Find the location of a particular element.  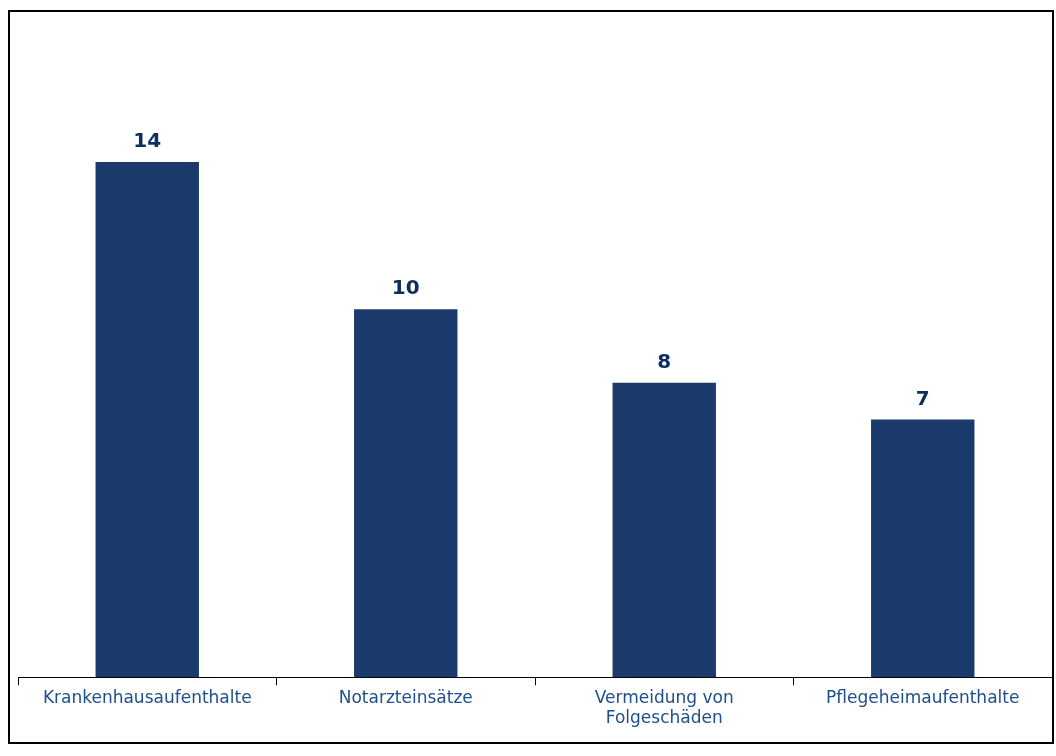

data-label: 14 is located at coordinates (147, 140).